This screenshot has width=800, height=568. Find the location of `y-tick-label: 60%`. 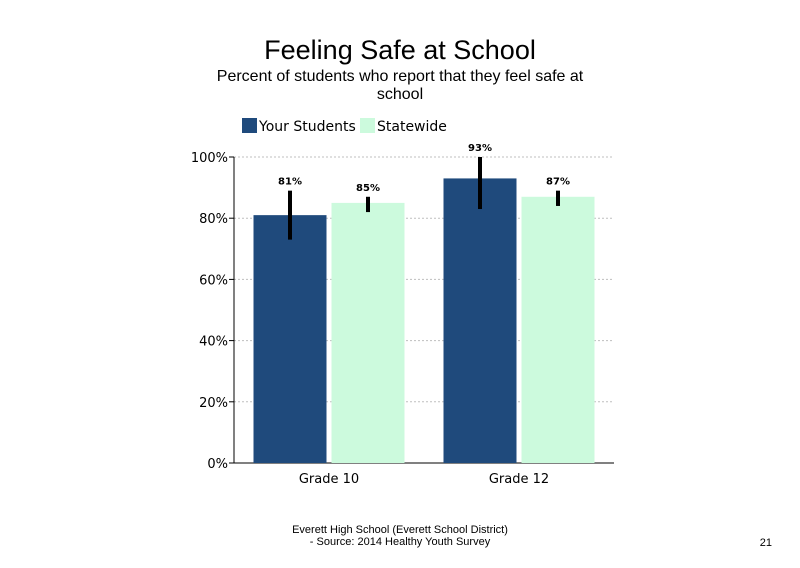

y-tick-label: 60% is located at coordinates (213, 280).